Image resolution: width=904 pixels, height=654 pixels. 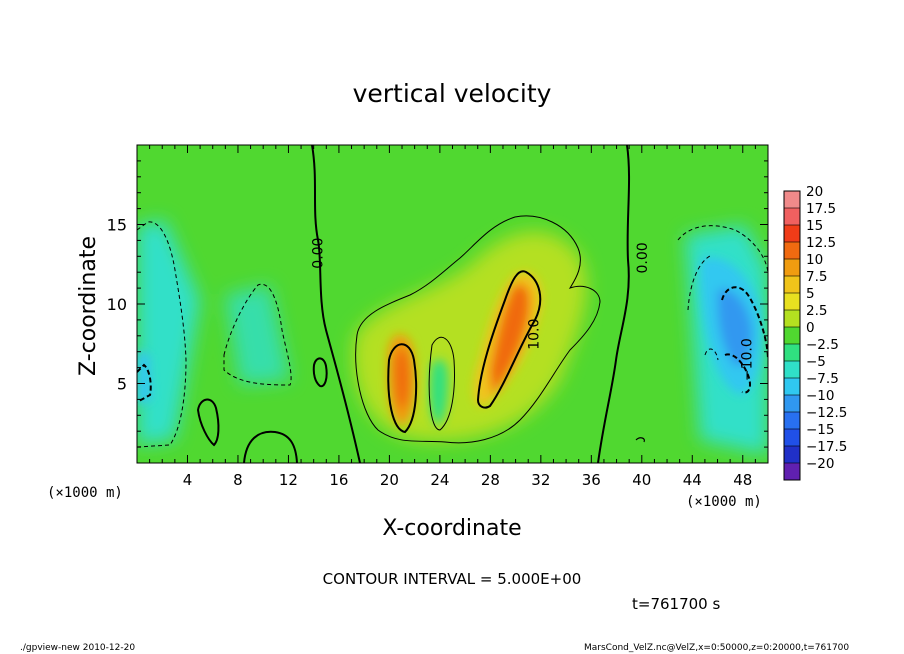 I want to click on colorbar-label: −2.5, so click(x=822, y=345).